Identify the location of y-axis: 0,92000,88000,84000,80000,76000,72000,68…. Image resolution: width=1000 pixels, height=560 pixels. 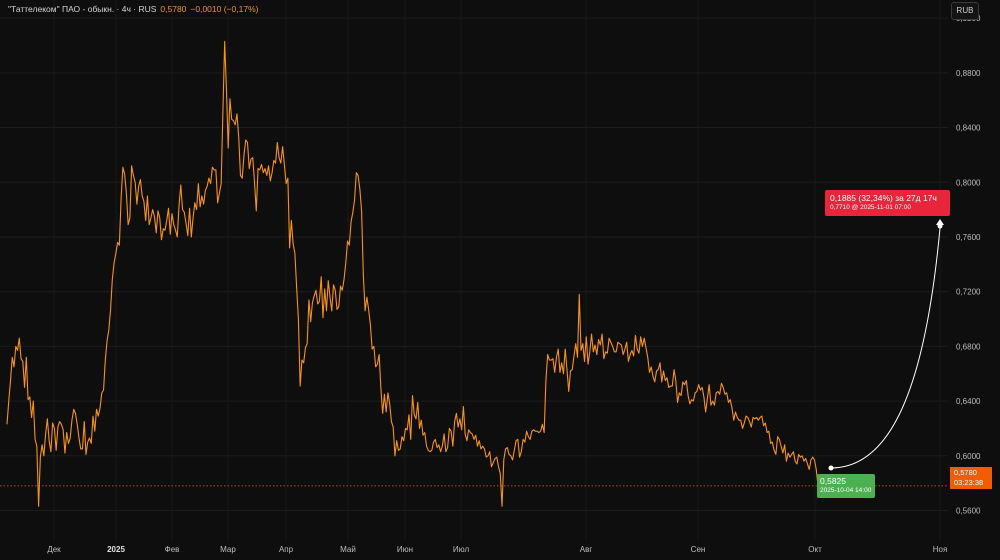
(968, 264).